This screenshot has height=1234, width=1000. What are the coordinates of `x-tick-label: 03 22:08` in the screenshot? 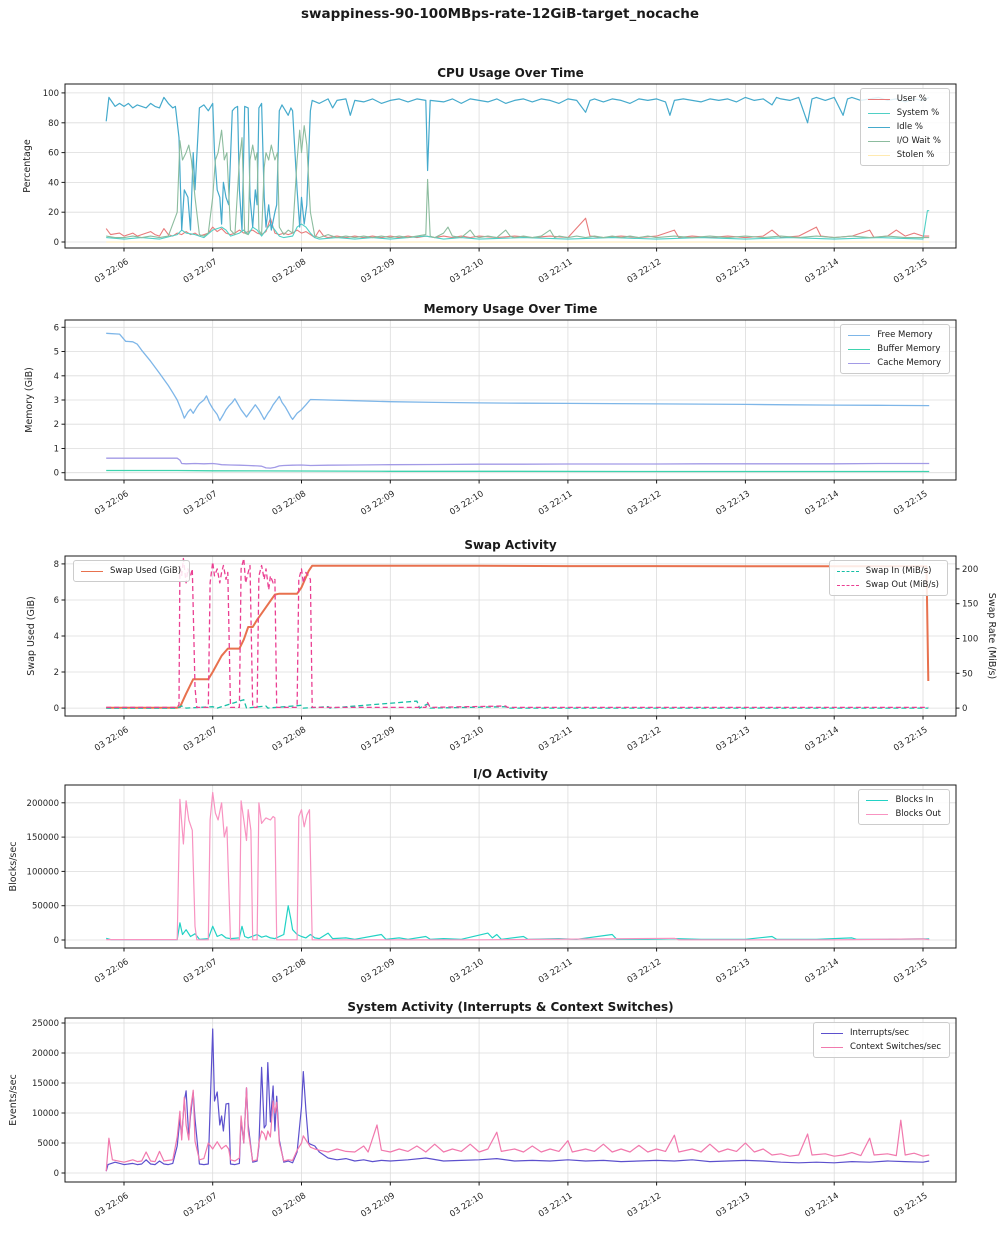 It's located at (290, 1205).